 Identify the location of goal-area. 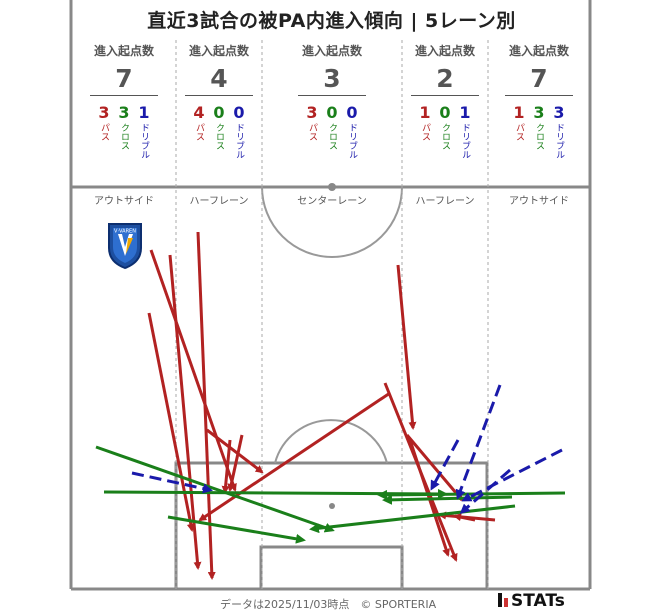
(331, 568).